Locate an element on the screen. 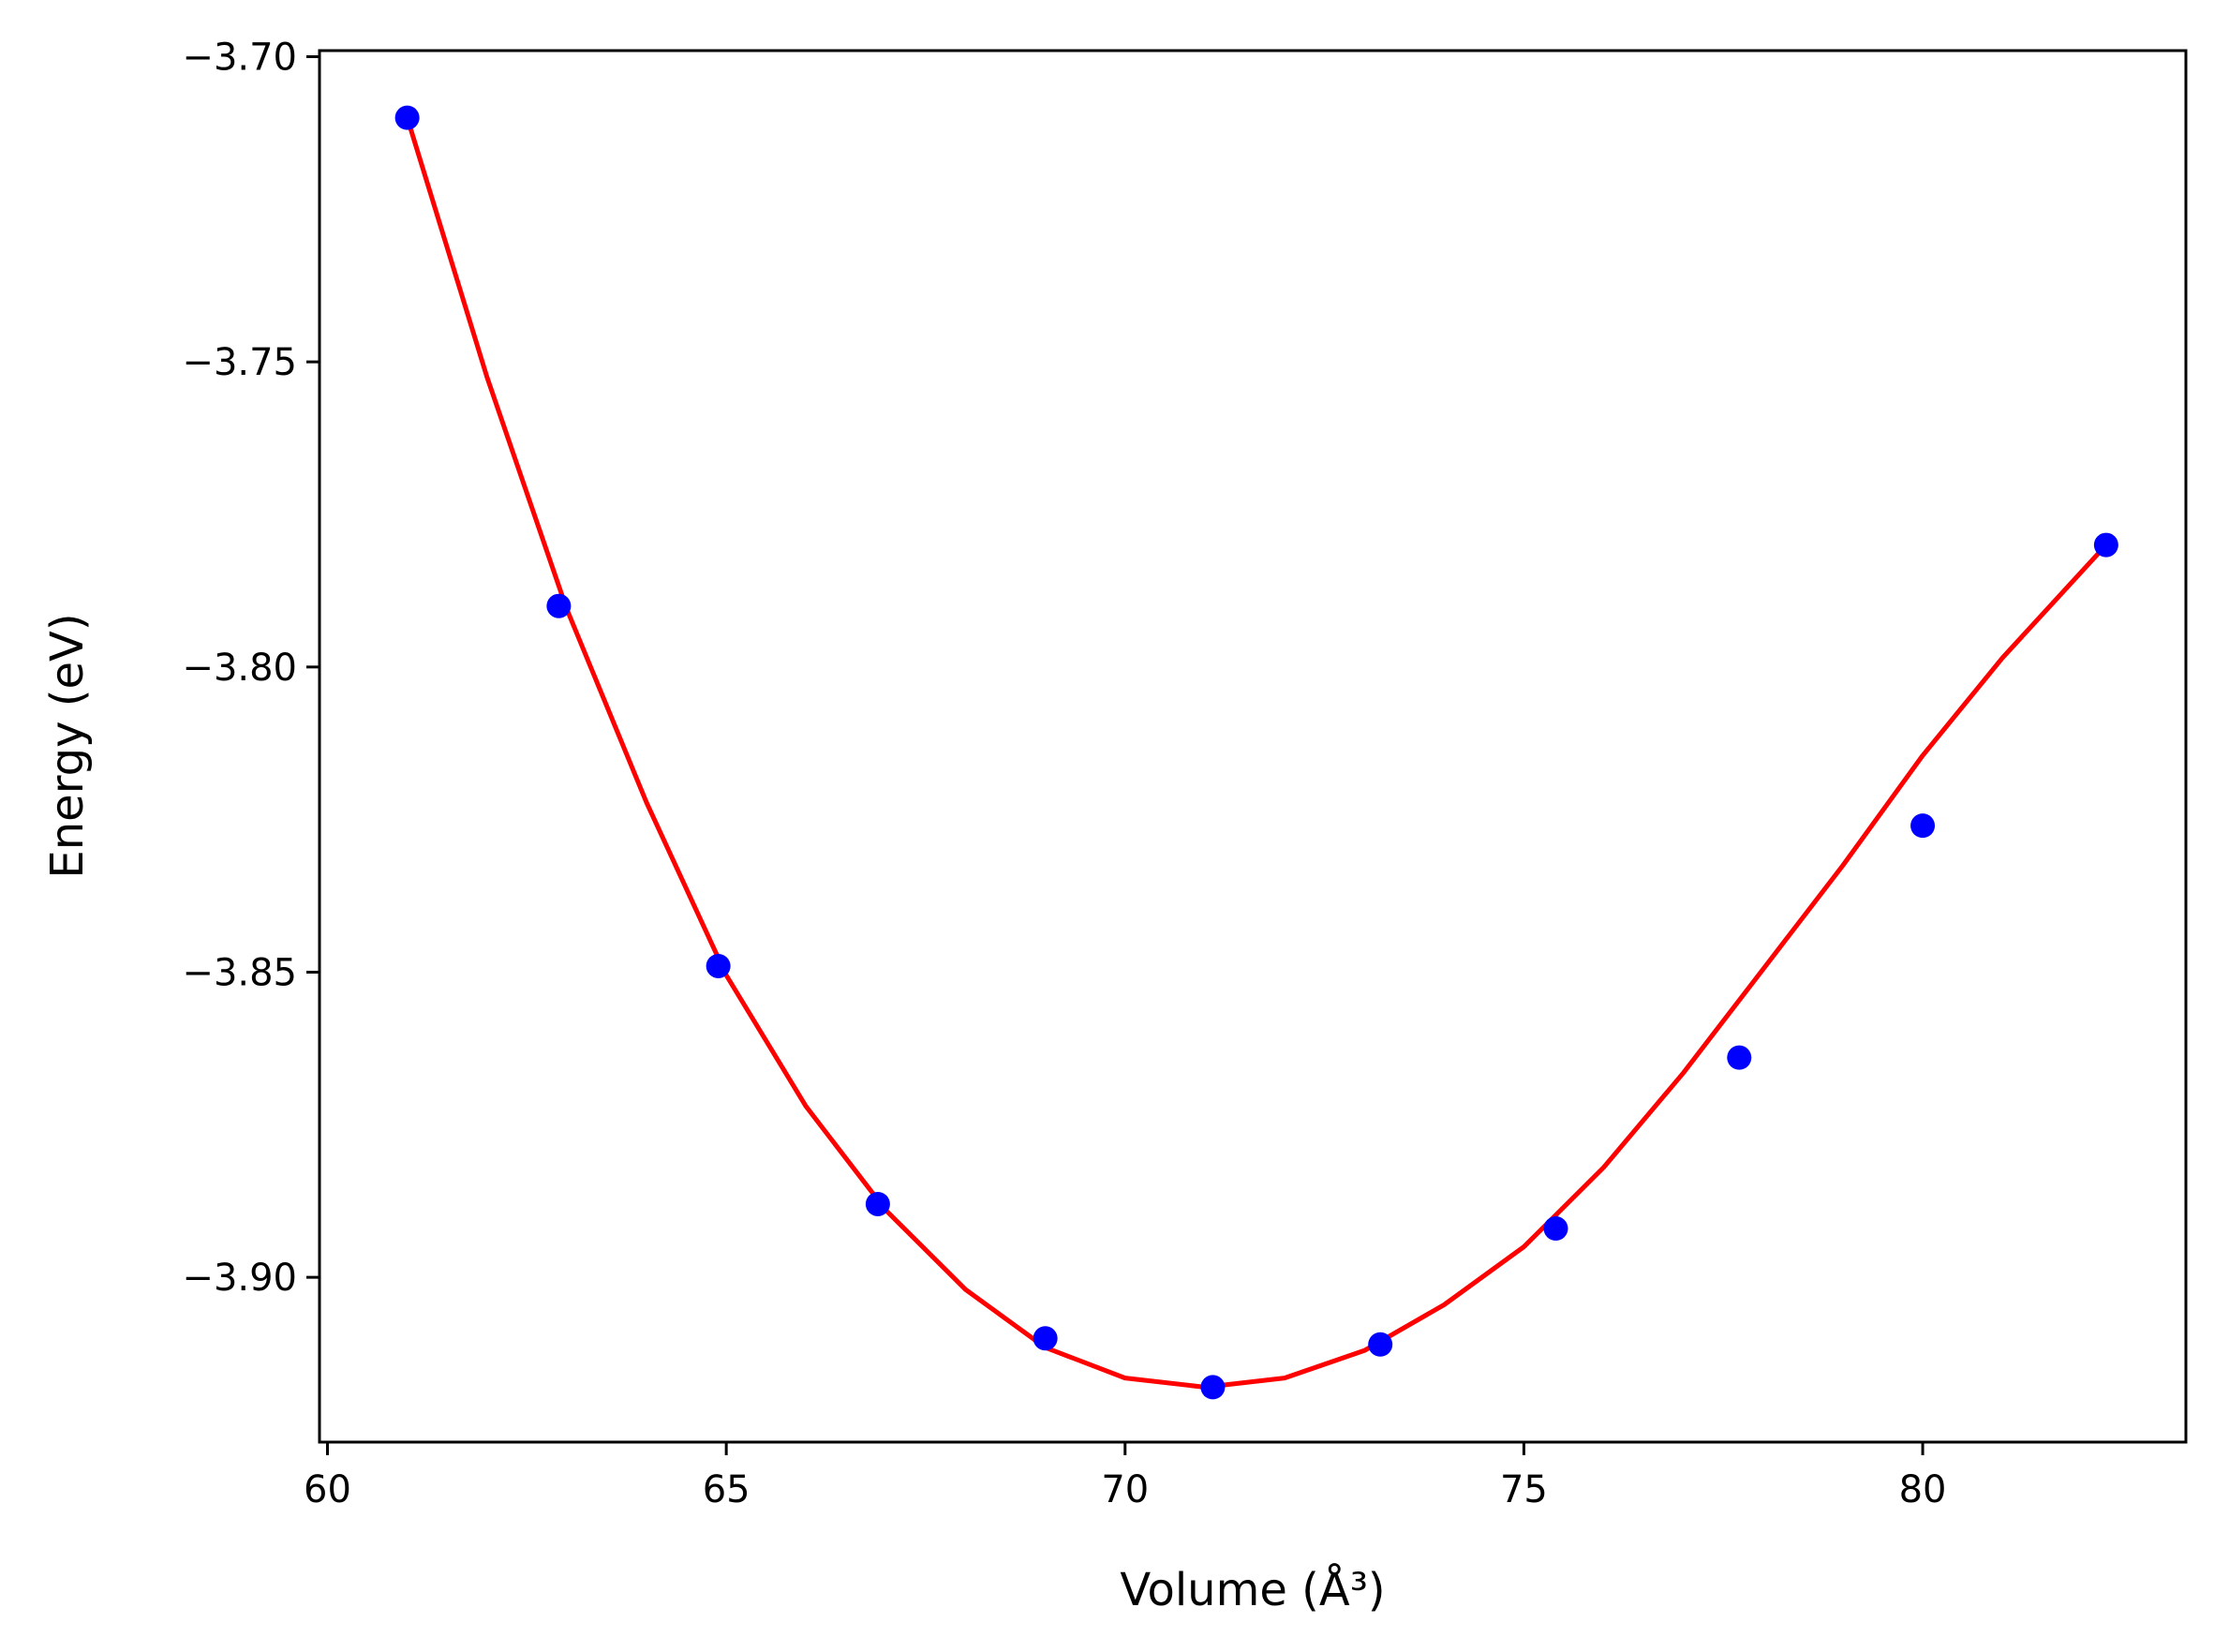  y-tick-label: −3.80 is located at coordinates (239, 668).